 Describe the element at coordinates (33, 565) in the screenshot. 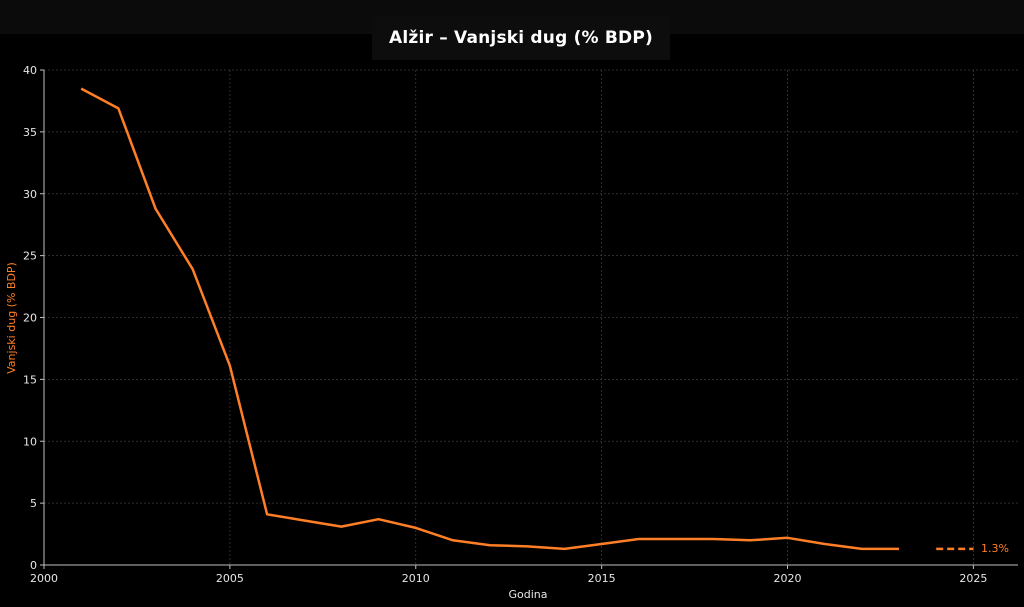

I see `y-tick-label: 0` at that location.